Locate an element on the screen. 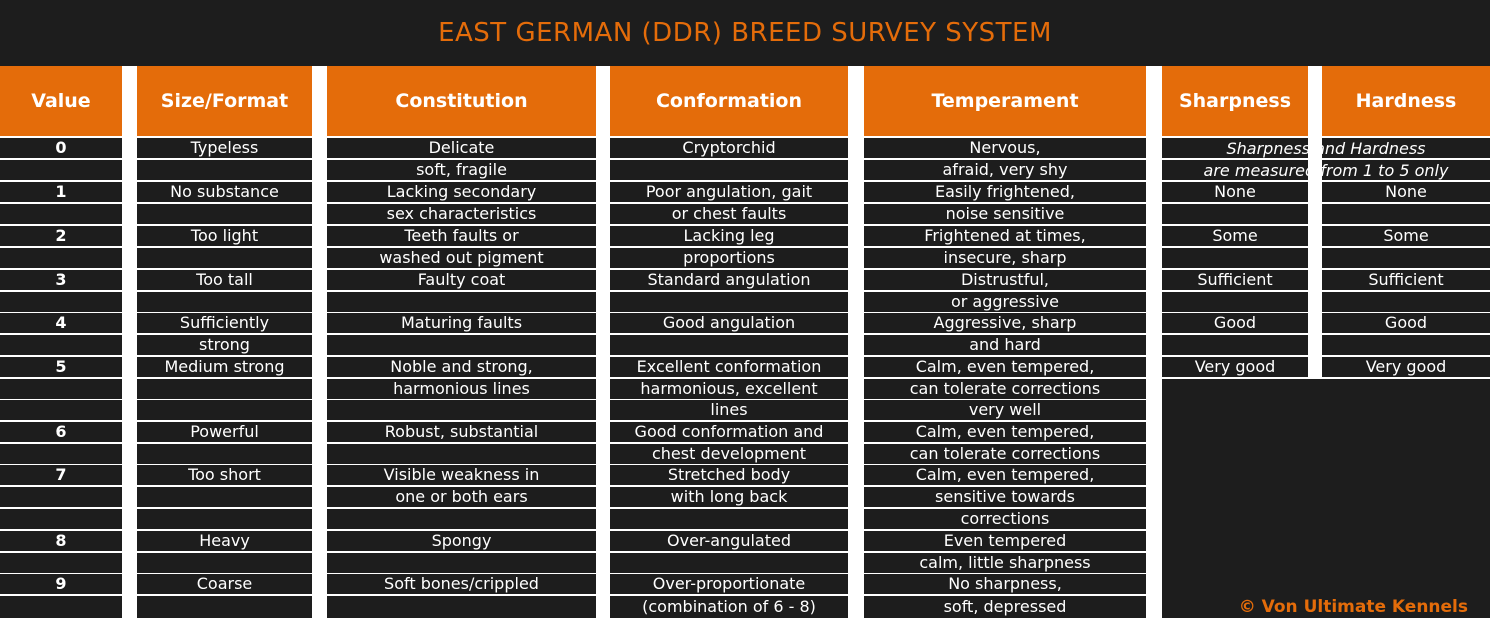 This screenshot has height=618, width=1490. table-cell: Typeless is located at coordinates (224, 148).